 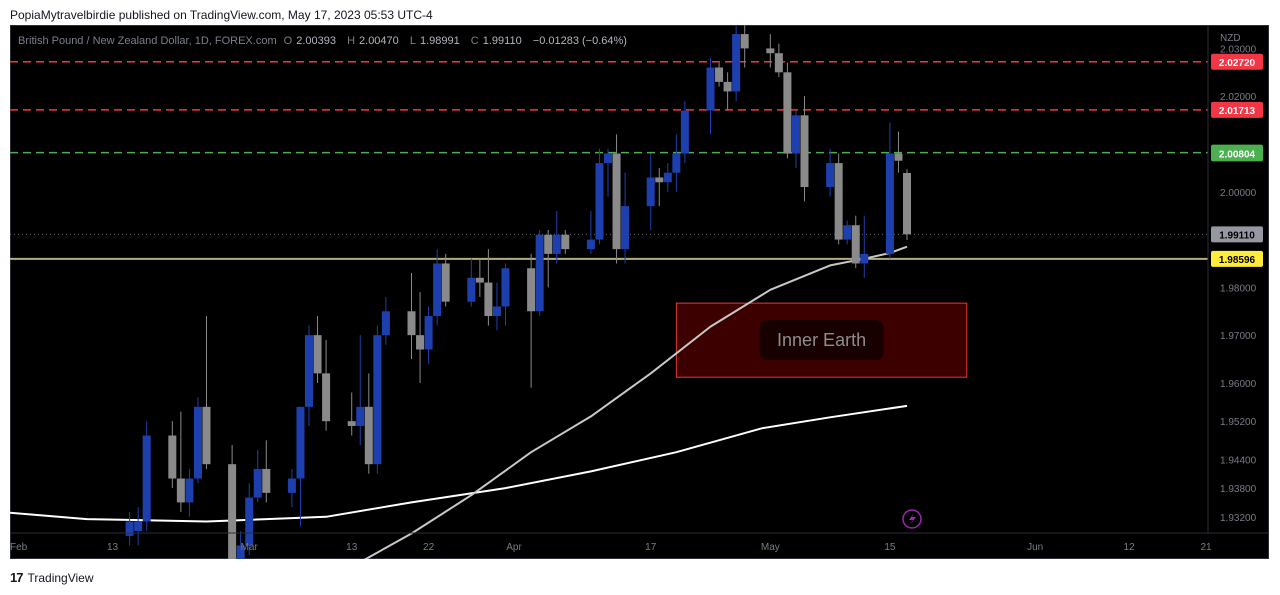 I want to click on legend-low: L 1.98991, so click(x=434, y=41).